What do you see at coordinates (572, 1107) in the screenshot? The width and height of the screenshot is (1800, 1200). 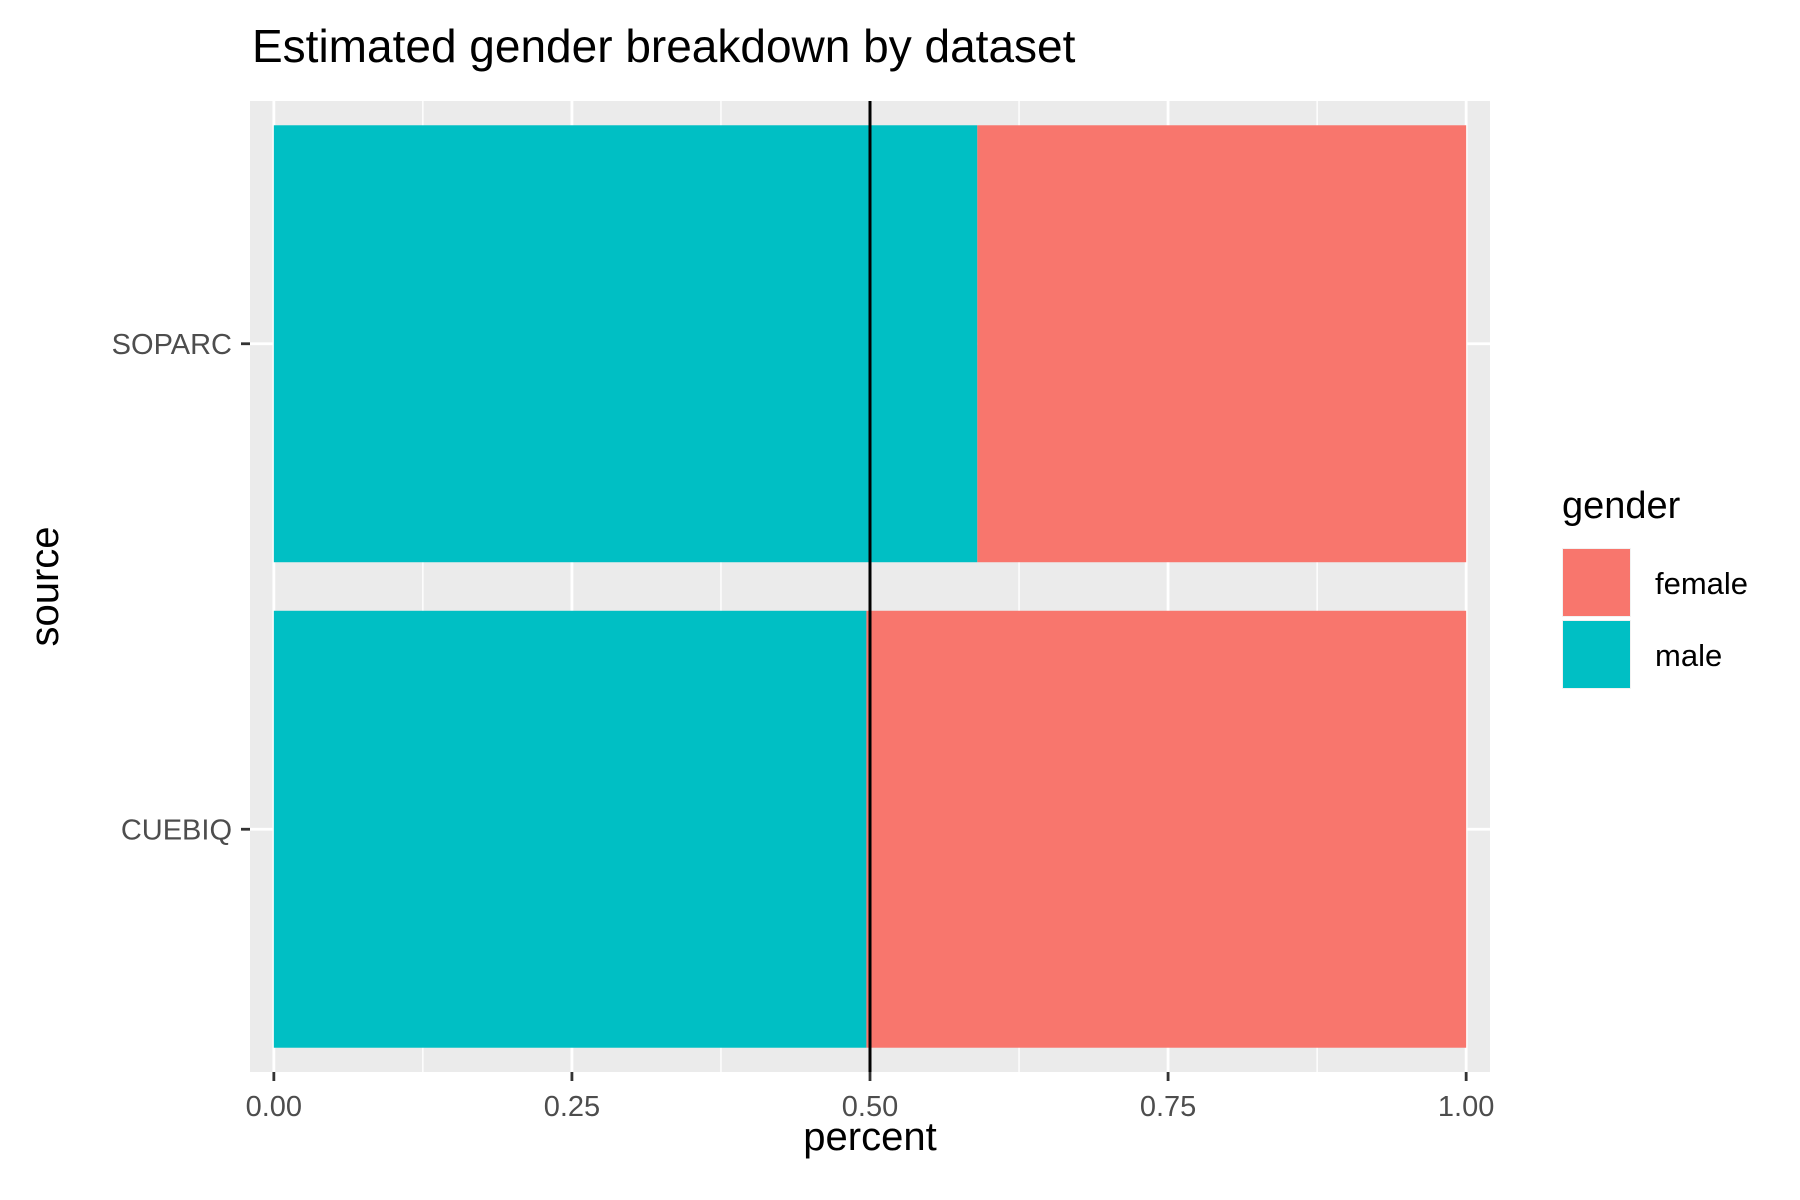 I see `x-tick-label: 0.25` at bounding box center [572, 1107].